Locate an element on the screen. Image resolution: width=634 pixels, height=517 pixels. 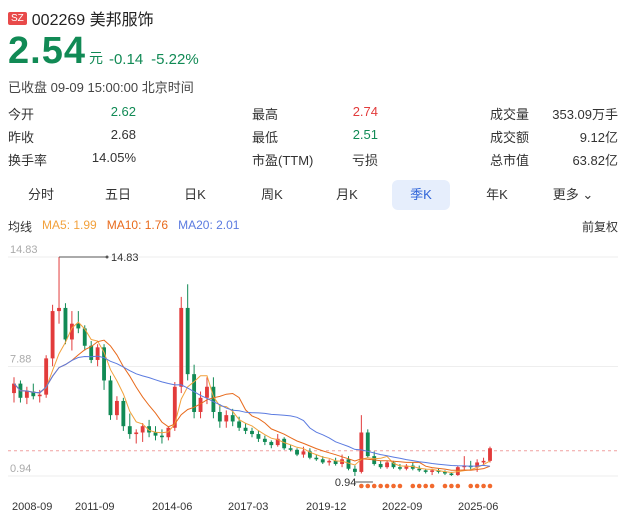
tab-label: 分时 is located at coordinates (40, 194).